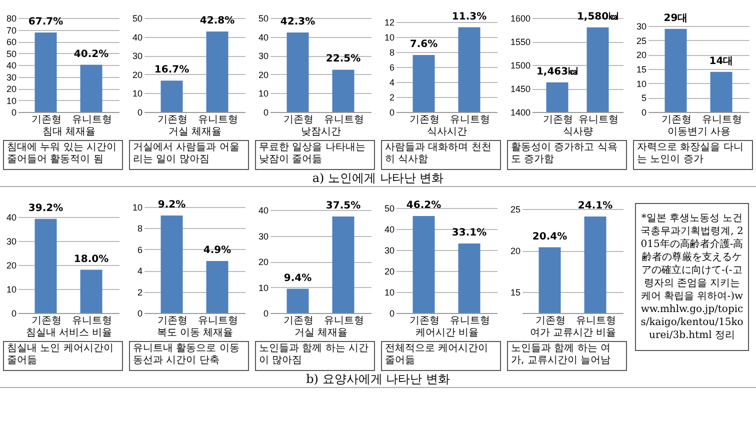 This screenshot has width=756, height=437. Describe the element at coordinates (46, 22) in the screenshot. I see `data-label: 67.7%` at that location.